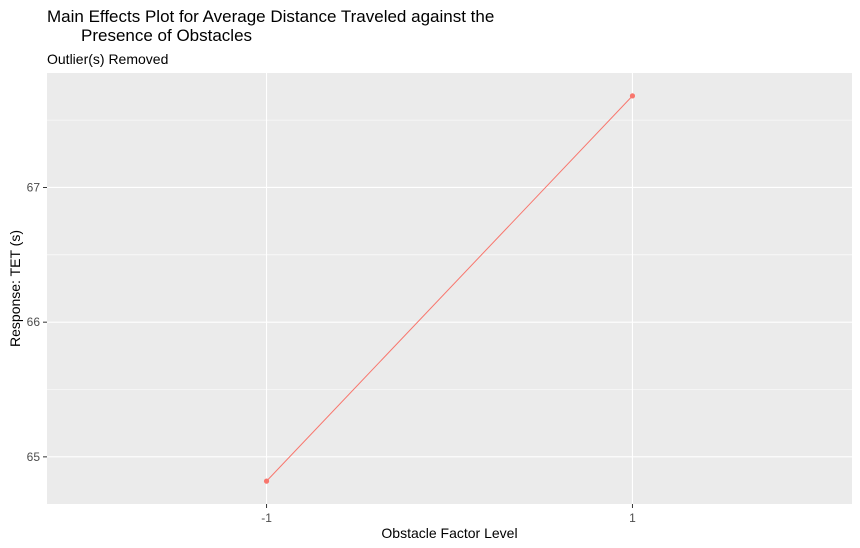 The height and width of the screenshot is (548, 860). Describe the element at coordinates (266, 518) in the screenshot. I see `x-tick-label: -1` at that location.